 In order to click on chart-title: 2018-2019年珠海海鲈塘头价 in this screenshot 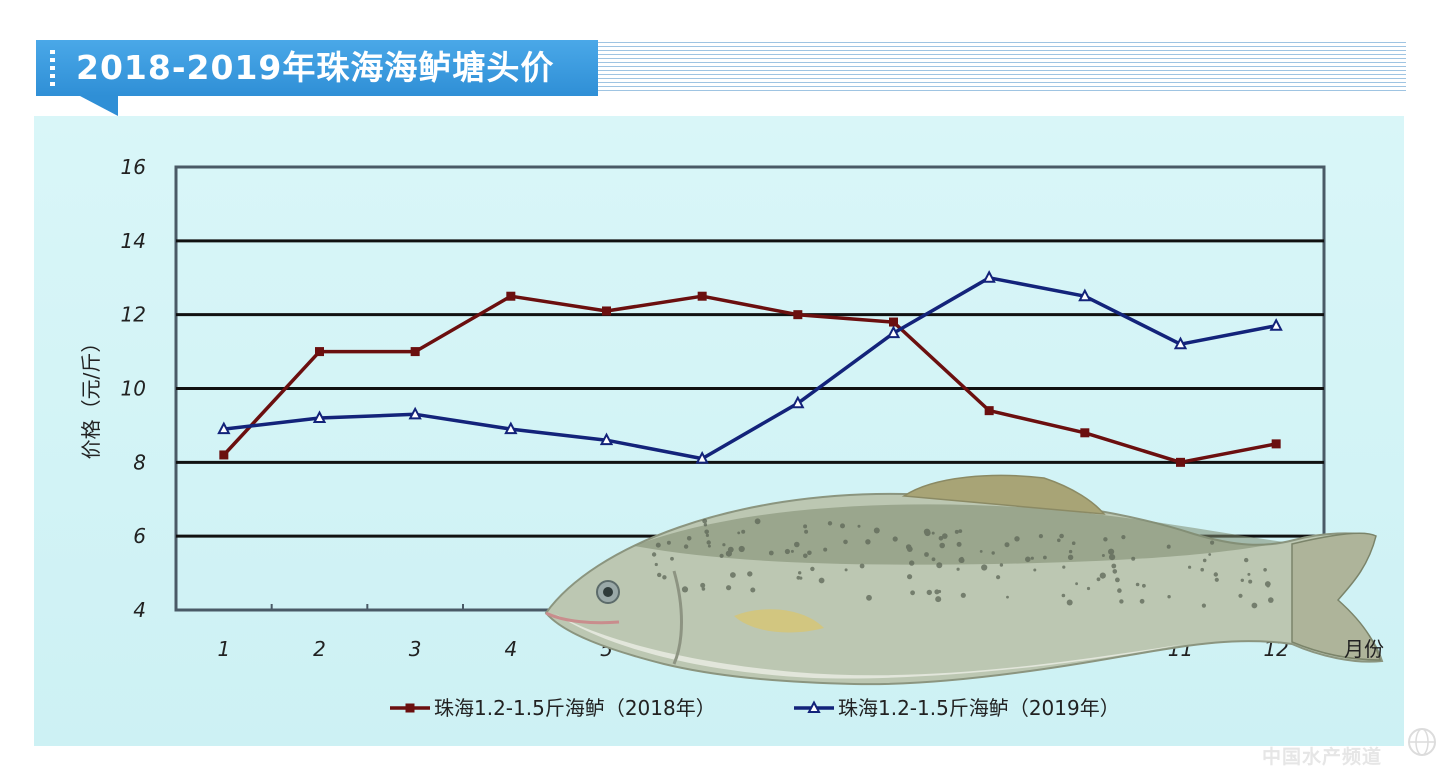, I will do `click(315, 67)`.